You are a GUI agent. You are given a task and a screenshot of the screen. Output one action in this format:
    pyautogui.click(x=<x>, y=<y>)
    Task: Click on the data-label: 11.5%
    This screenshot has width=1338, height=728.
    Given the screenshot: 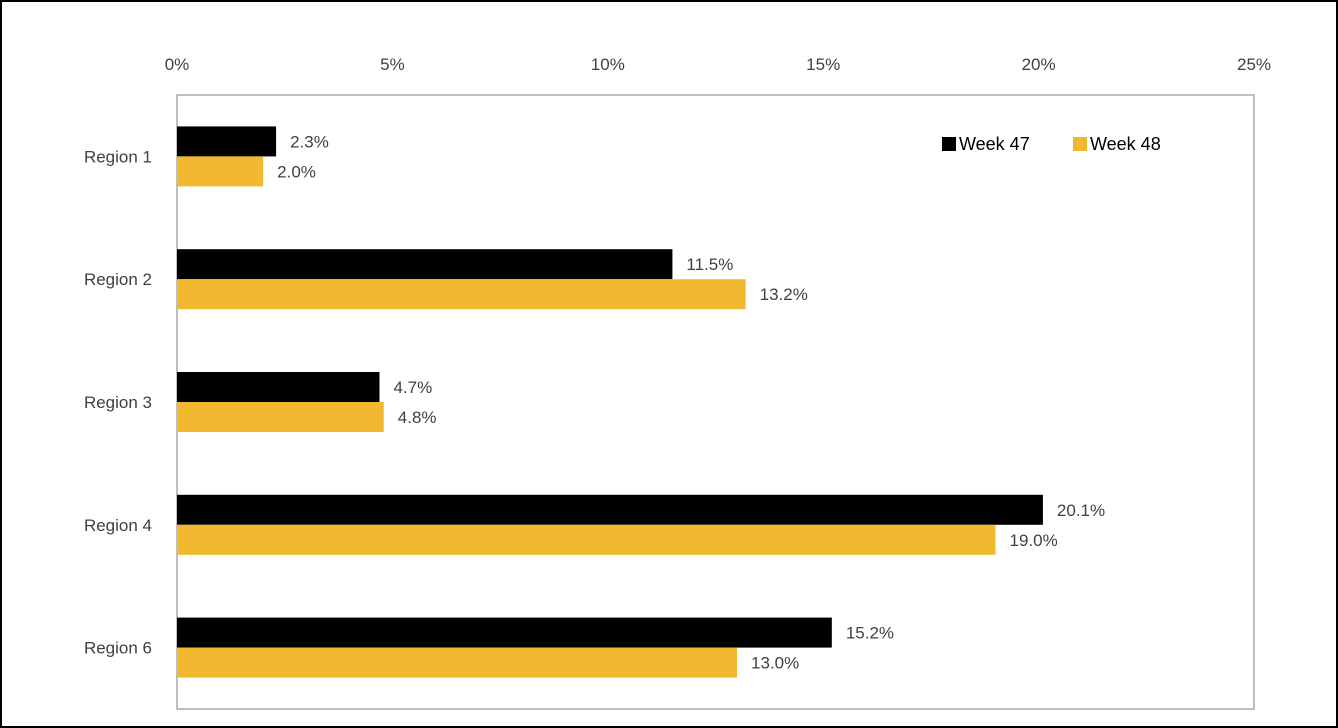 What is the action you would take?
    pyautogui.click(x=709, y=264)
    